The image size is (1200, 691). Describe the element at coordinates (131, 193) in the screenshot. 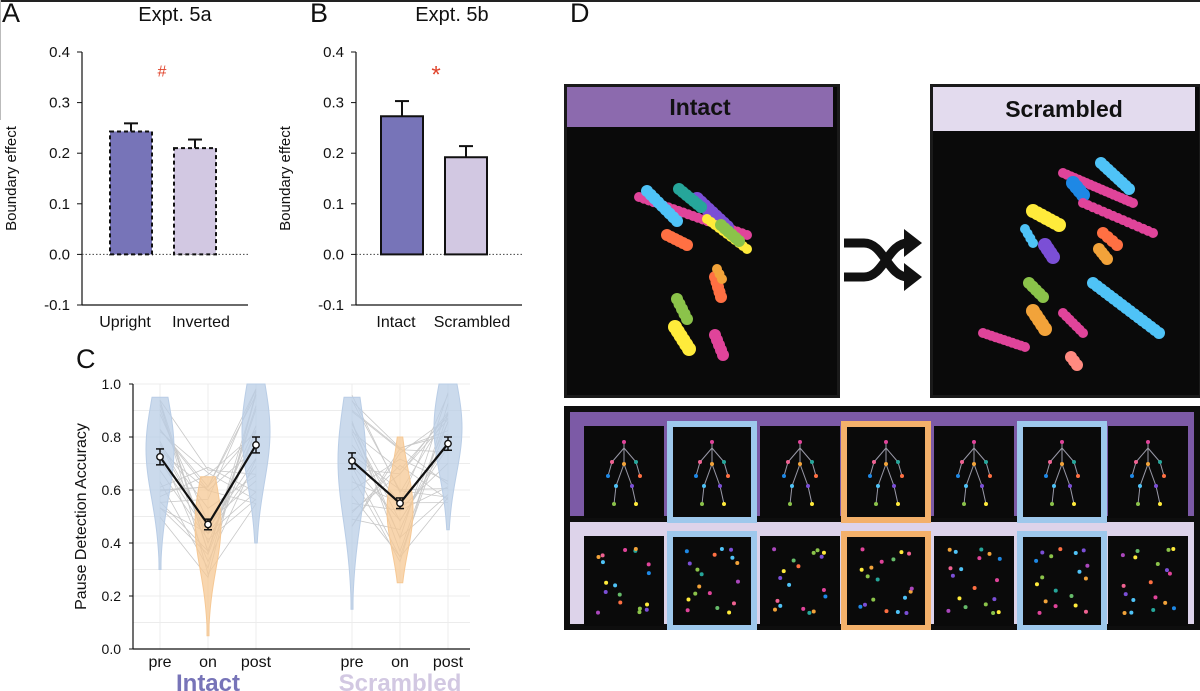

I see `bar-upright` at that location.